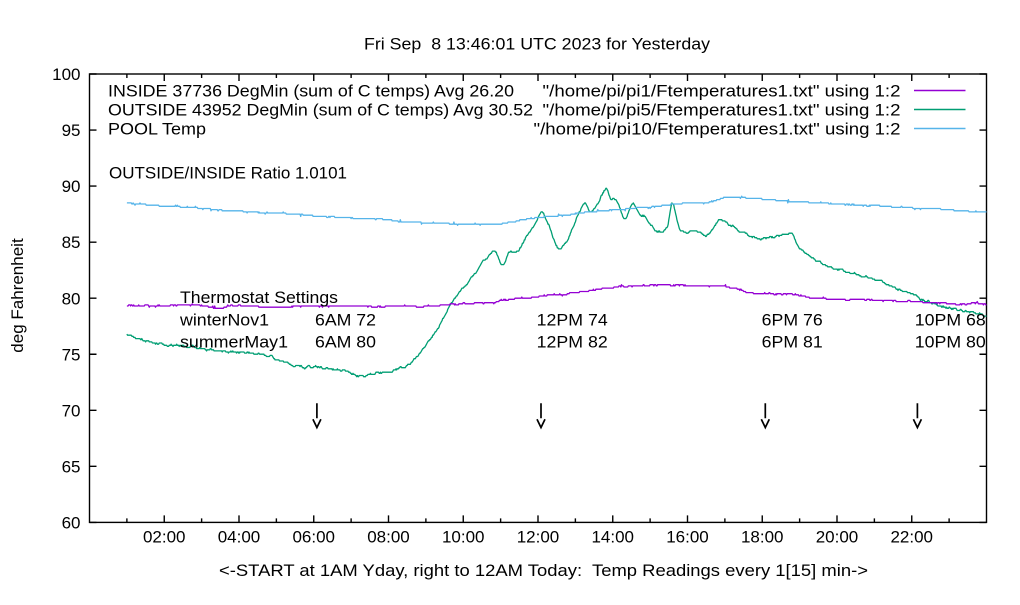  Describe the element at coordinates (164, 537) in the screenshot. I see `svg-text: 02:00` at that location.